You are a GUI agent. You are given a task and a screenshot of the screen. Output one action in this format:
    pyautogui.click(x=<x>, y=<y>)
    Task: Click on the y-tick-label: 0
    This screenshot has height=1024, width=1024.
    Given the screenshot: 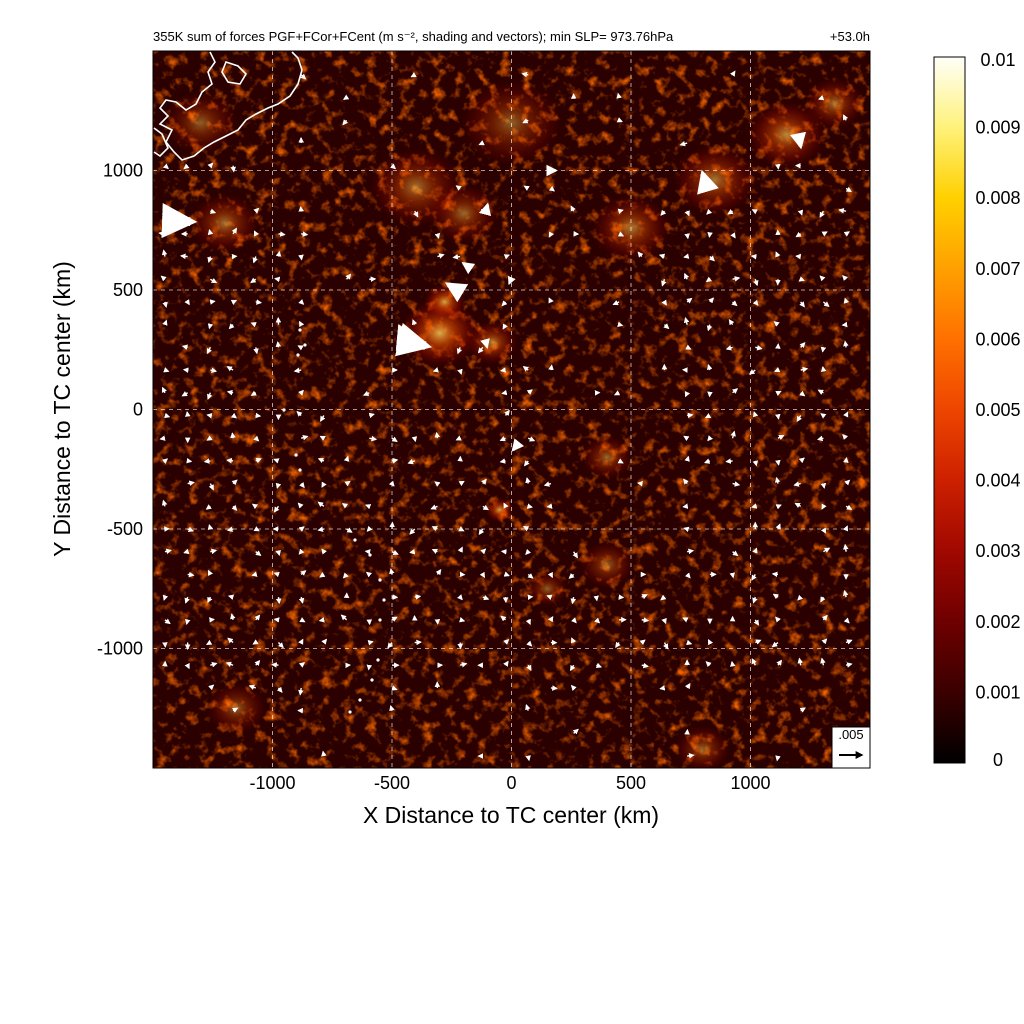 What is the action you would take?
    pyautogui.click(x=138, y=410)
    